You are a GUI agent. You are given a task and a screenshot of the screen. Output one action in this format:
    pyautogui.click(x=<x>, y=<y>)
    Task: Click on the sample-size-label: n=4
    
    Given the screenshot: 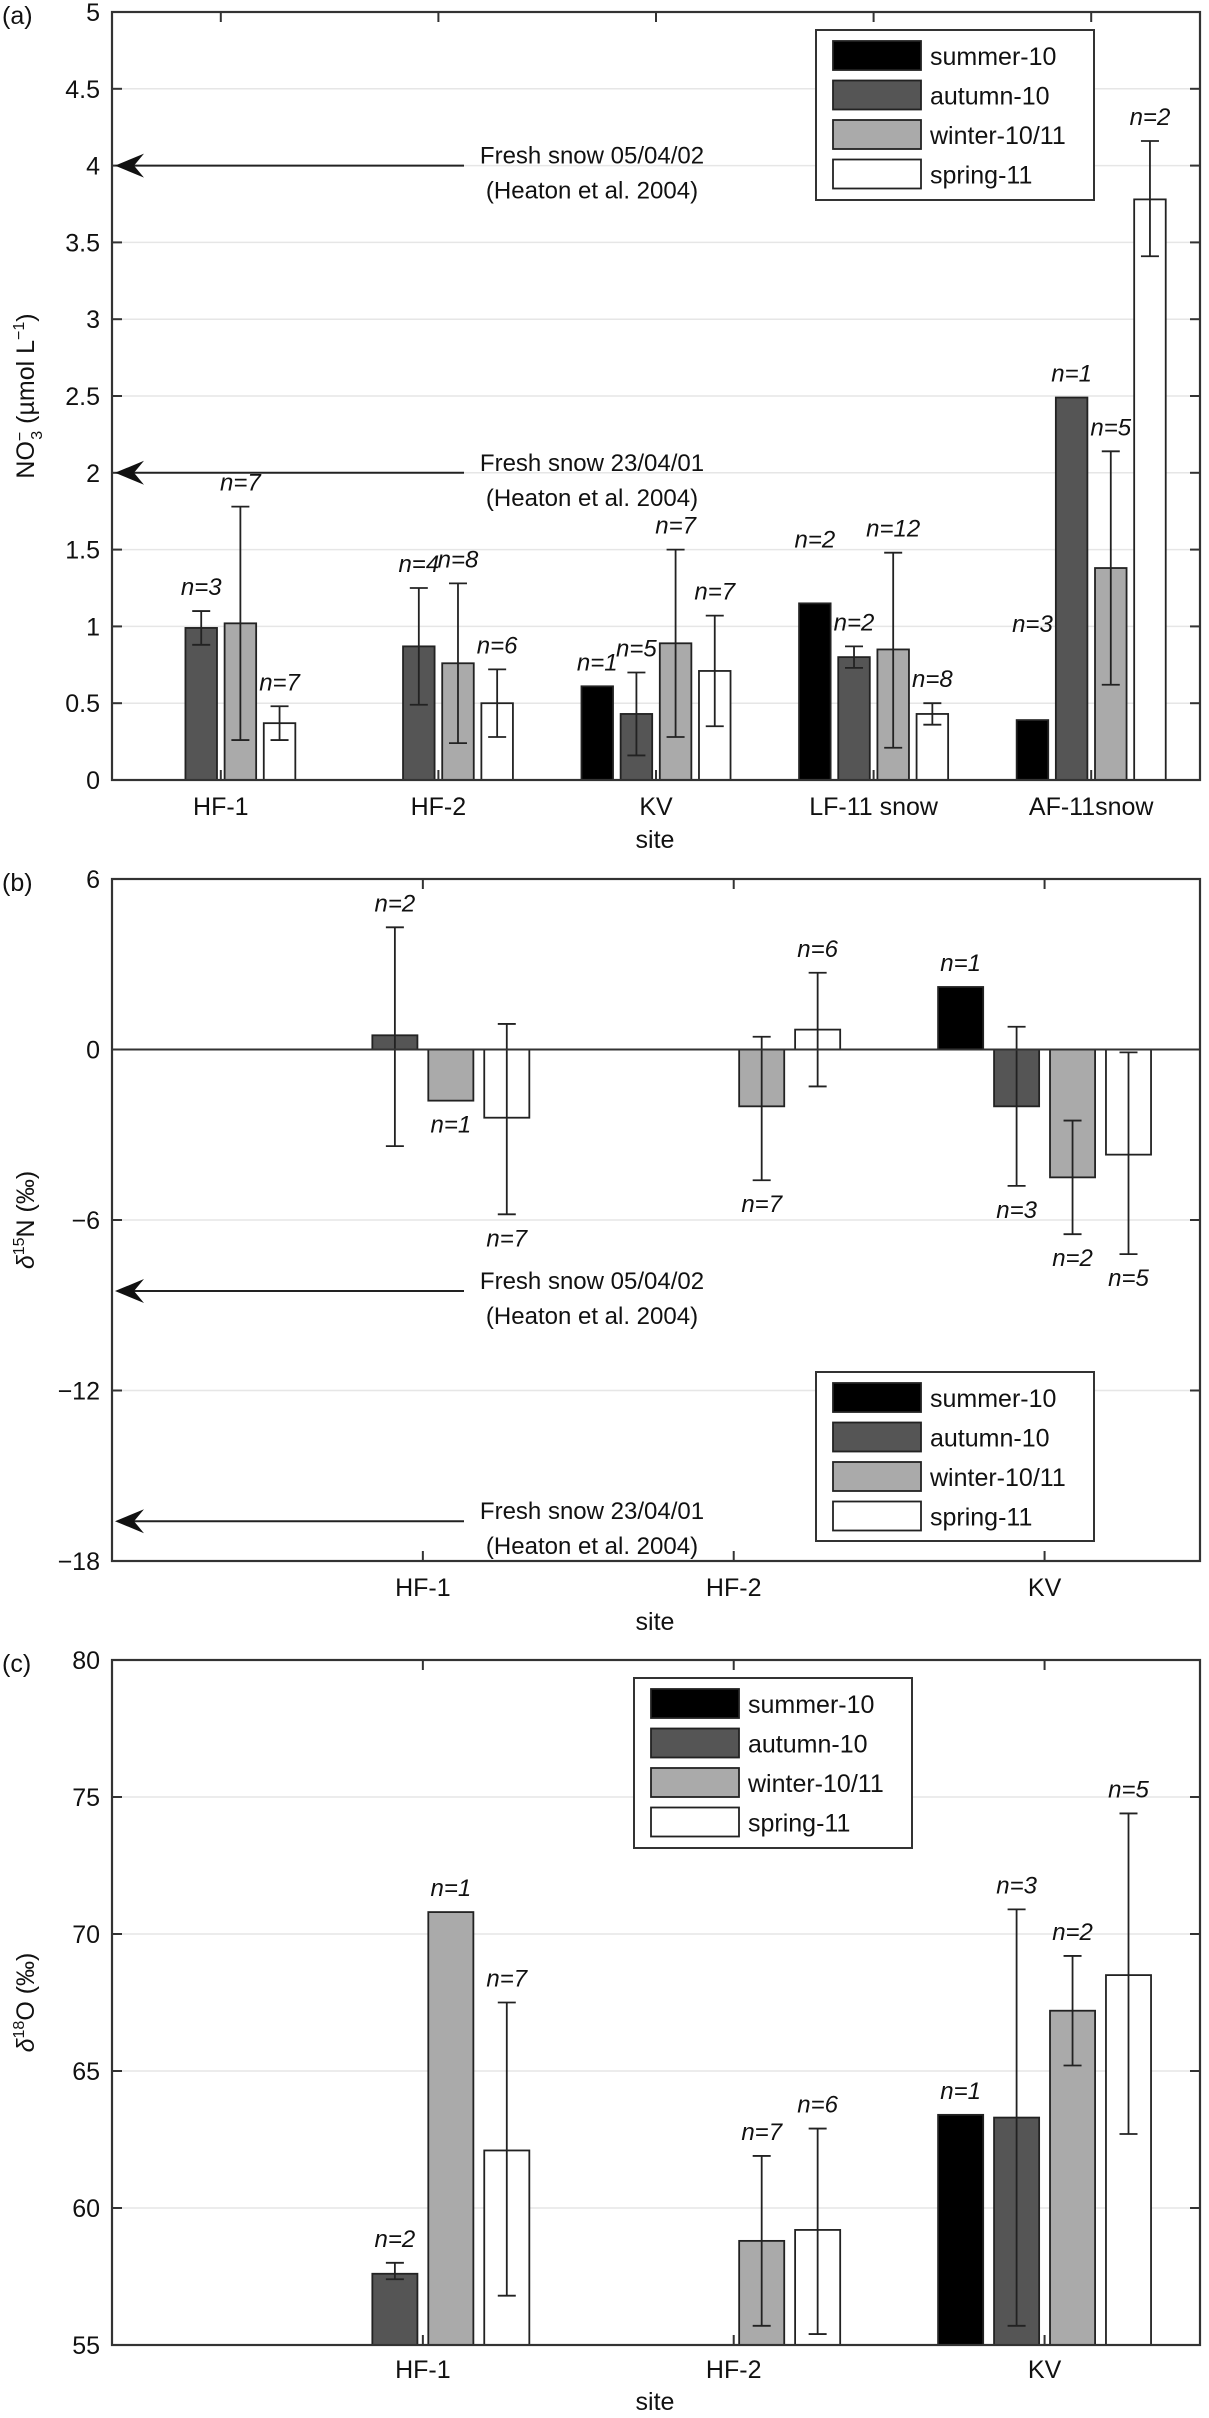 What is the action you would take?
    pyautogui.click(x=418, y=564)
    